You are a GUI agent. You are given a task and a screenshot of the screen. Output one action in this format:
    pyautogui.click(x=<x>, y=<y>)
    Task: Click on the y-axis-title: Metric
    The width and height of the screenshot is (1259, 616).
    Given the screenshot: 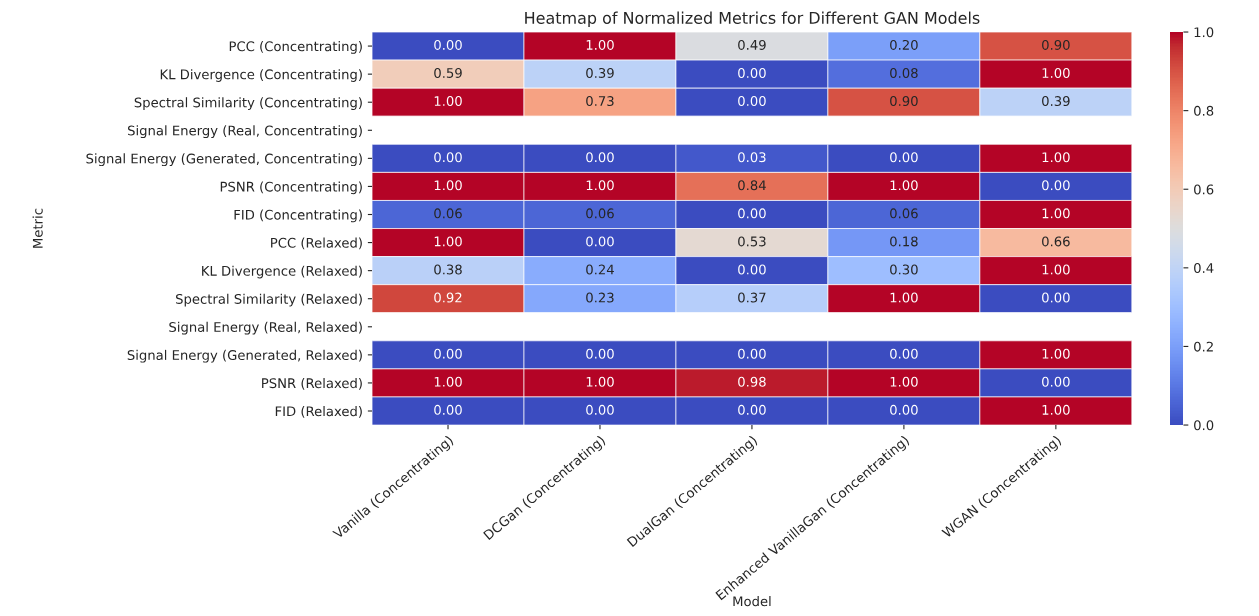 What is the action you would take?
    pyautogui.click(x=37, y=228)
    